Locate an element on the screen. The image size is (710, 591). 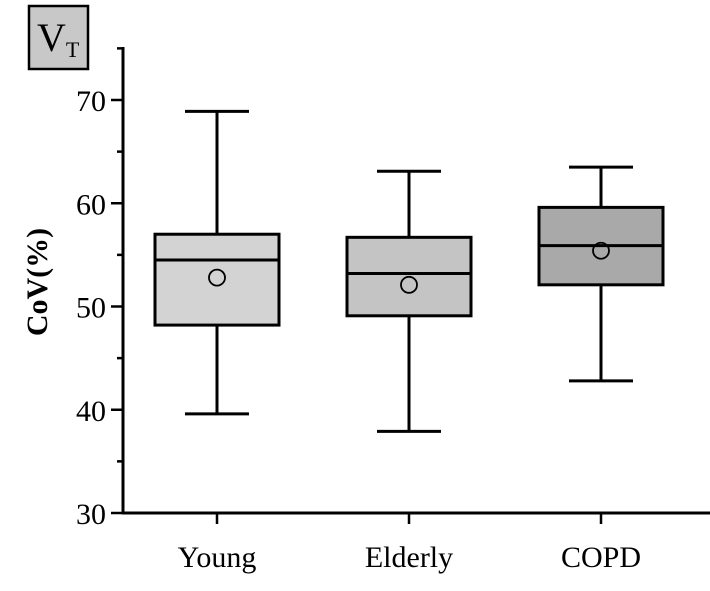
box-copd is located at coordinates (601, 274).